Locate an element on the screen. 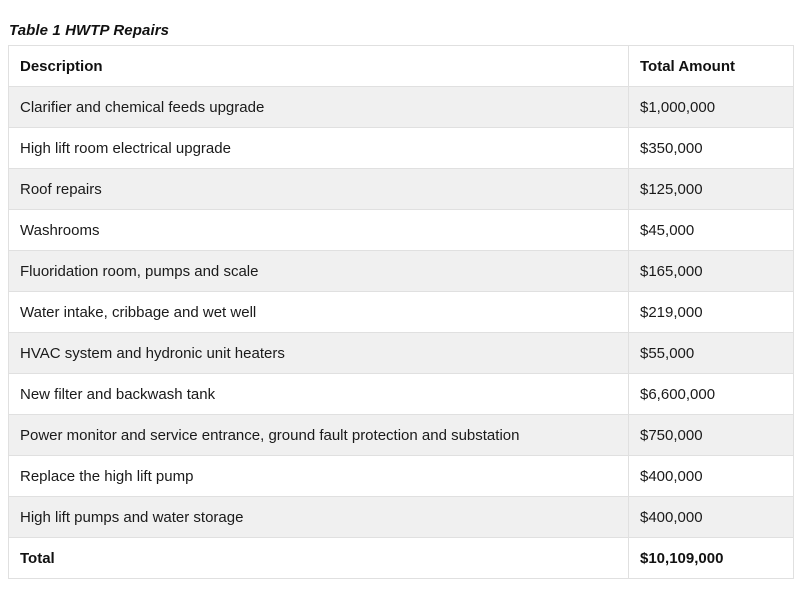 The image size is (800, 600). description-cell: Washrooms is located at coordinates (318, 230).